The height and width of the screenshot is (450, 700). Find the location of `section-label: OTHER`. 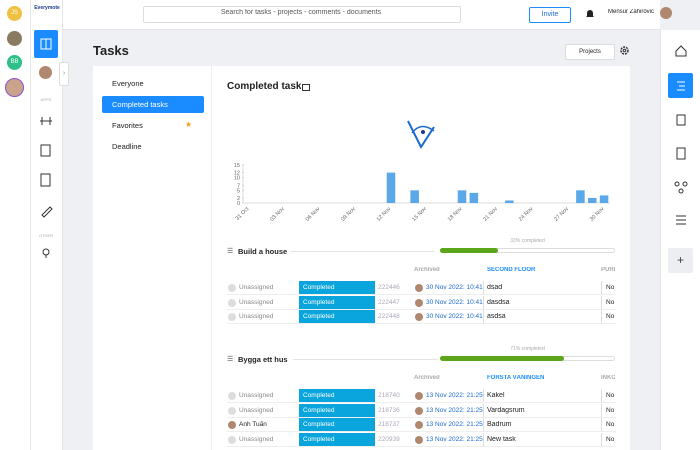

section-label: OTHER is located at coordinates (46, 235).